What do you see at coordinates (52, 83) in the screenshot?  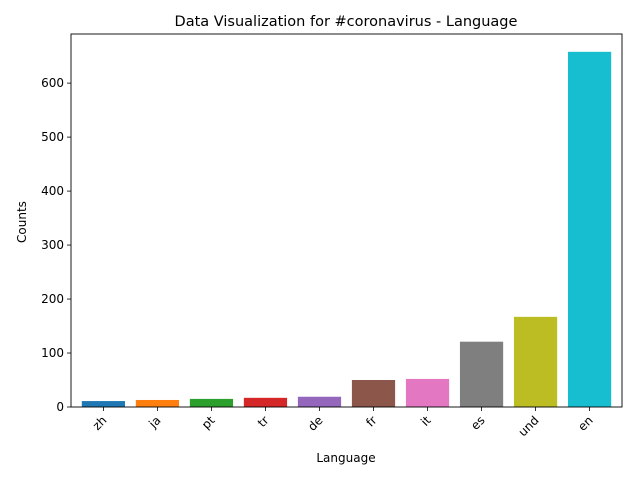 I see `y-tick-label: 600` at bounding box center [52, 83].